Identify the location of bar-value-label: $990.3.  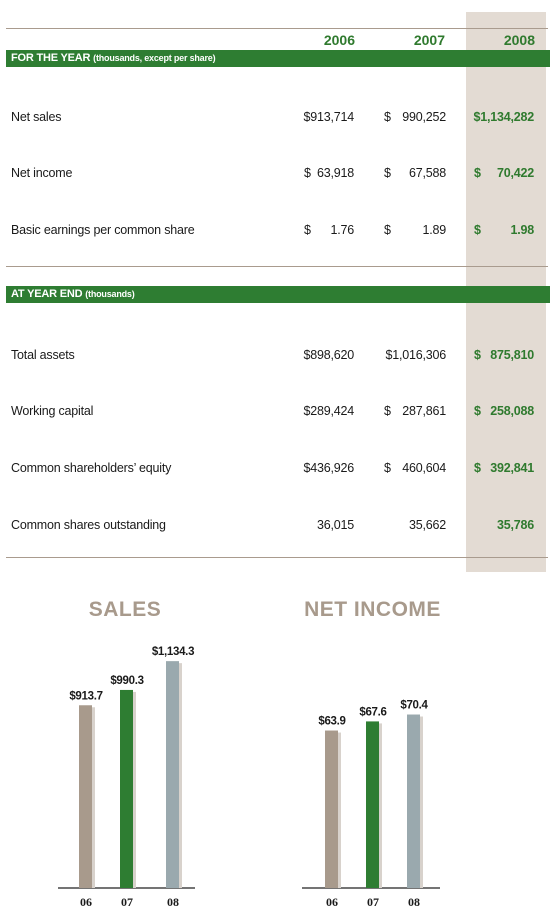
(126, 681).